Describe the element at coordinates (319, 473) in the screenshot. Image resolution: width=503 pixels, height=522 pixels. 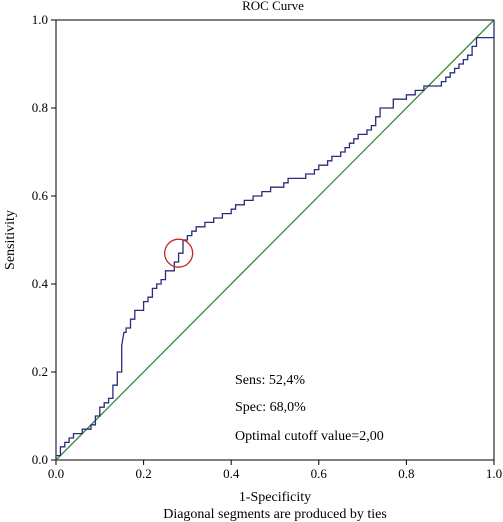
I see `x-tick-label: 0.6` at that location.